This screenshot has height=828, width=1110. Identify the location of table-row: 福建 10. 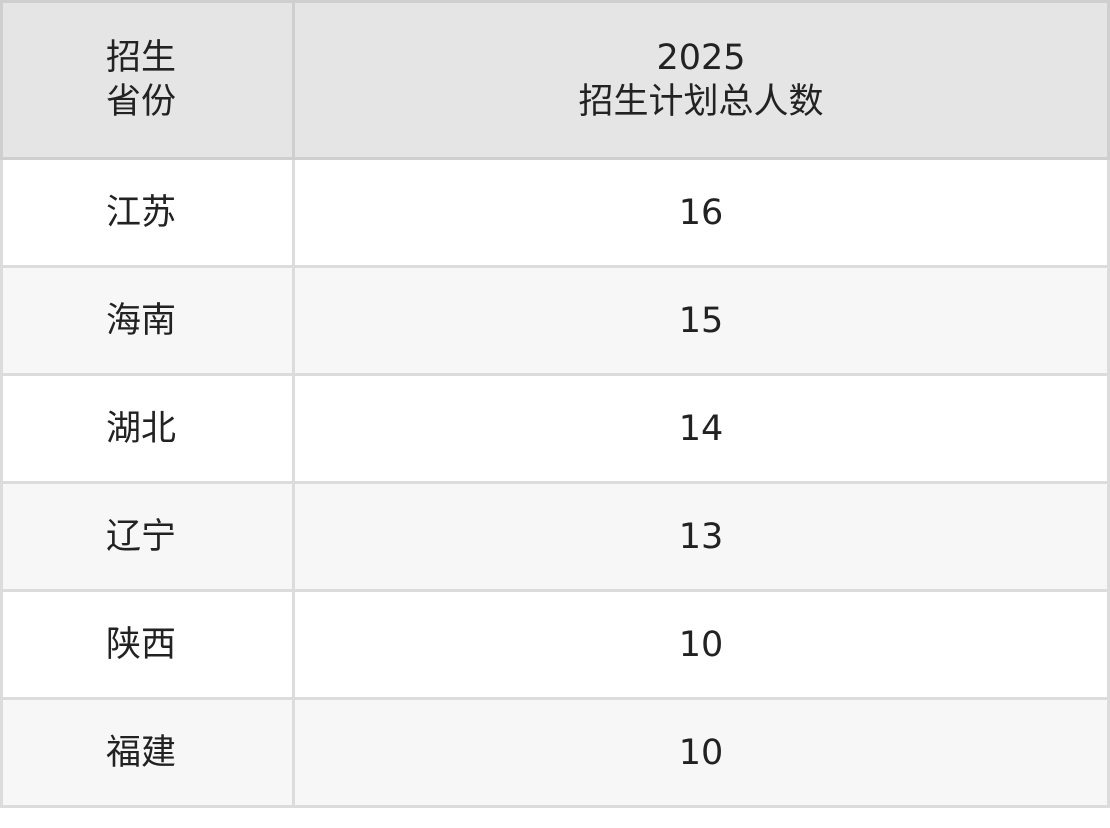
(555, 752).